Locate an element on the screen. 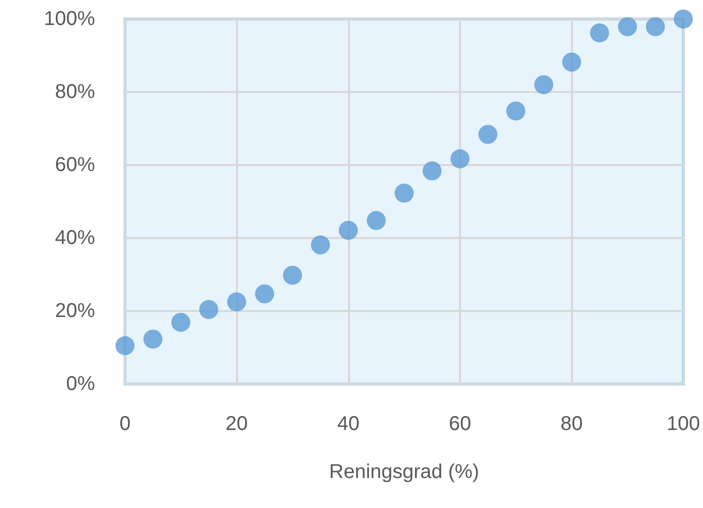  x-tick-label: 40 is located at coordinates (348, 424).